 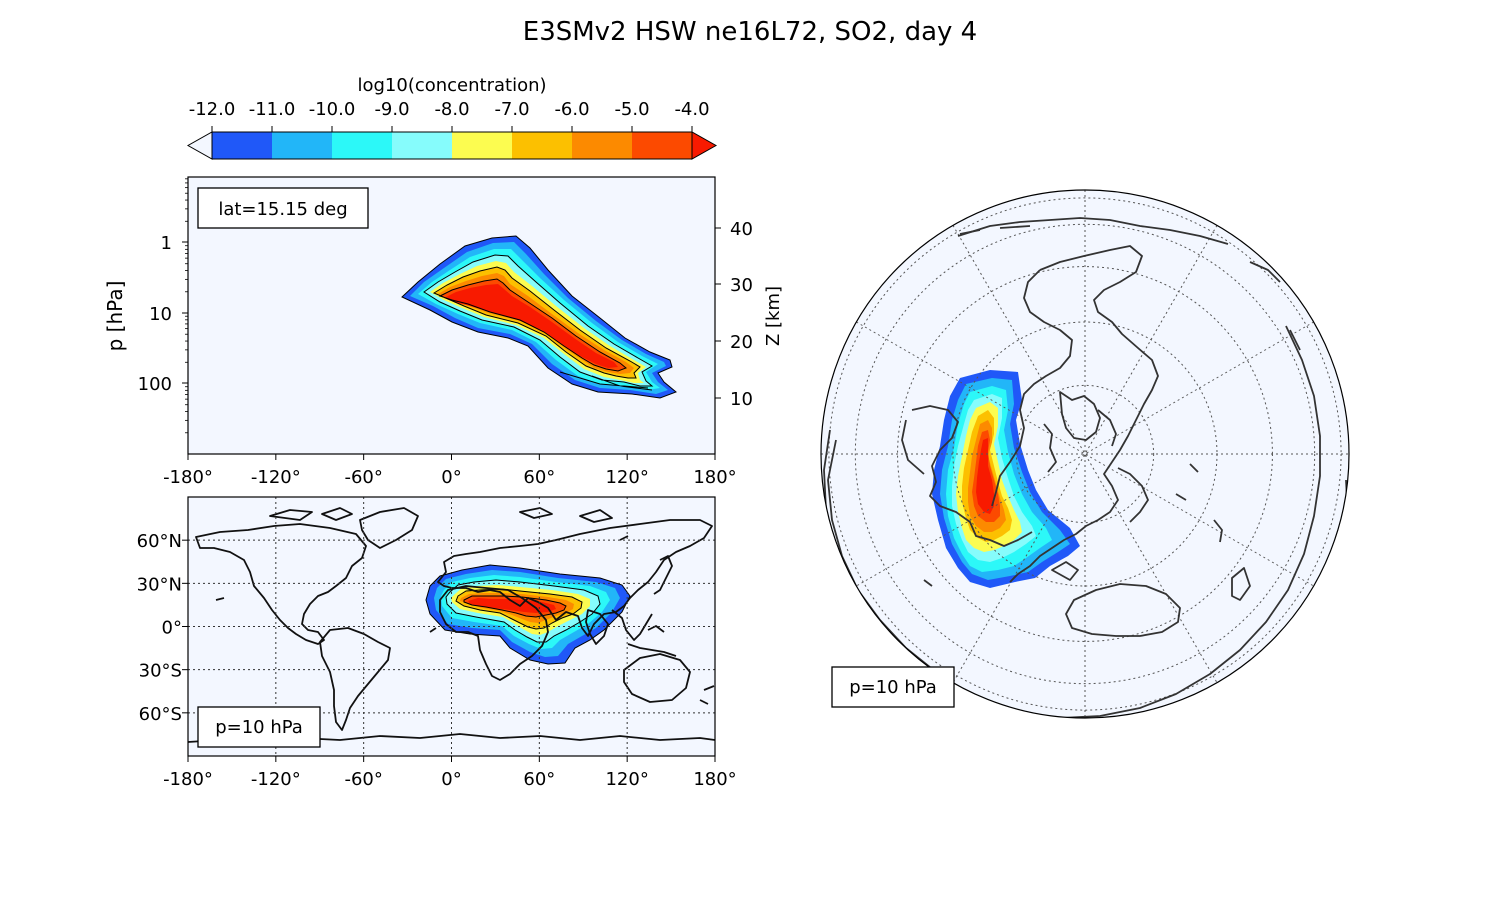 I want to click on colorbar-tick-label: -6.0, so click(x=571, y=109).